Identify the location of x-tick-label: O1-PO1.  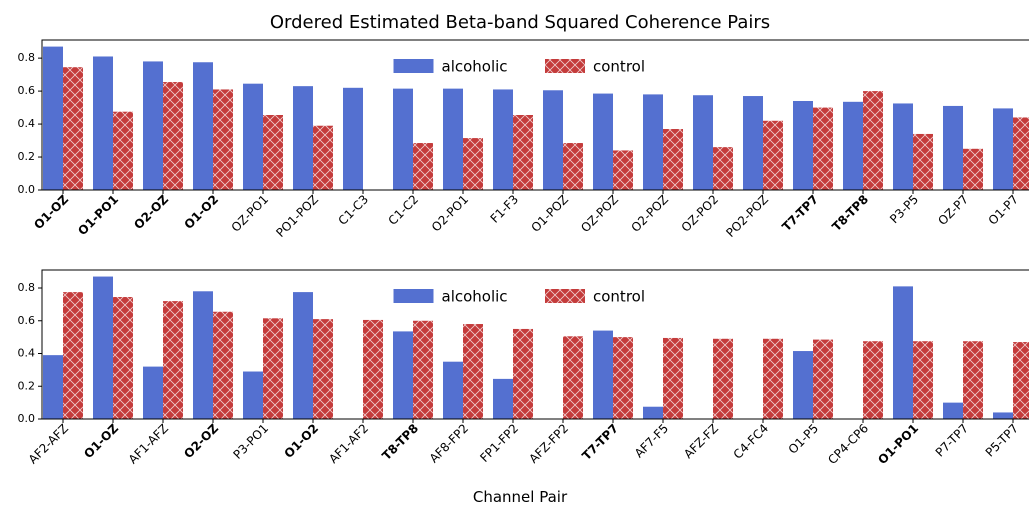
(898, 444).